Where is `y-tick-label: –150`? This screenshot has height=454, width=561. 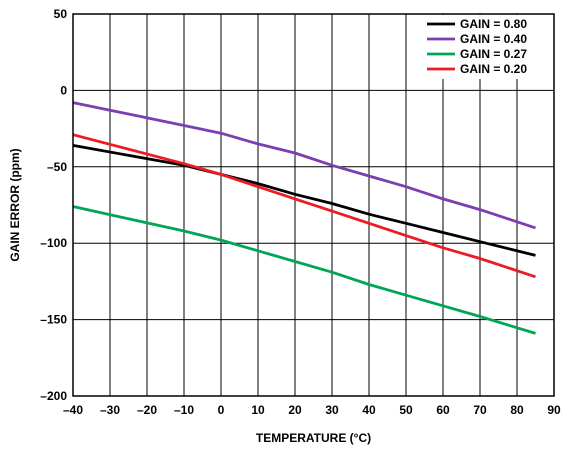 y-tick-label: –150 is located at coordinates (53, 320).